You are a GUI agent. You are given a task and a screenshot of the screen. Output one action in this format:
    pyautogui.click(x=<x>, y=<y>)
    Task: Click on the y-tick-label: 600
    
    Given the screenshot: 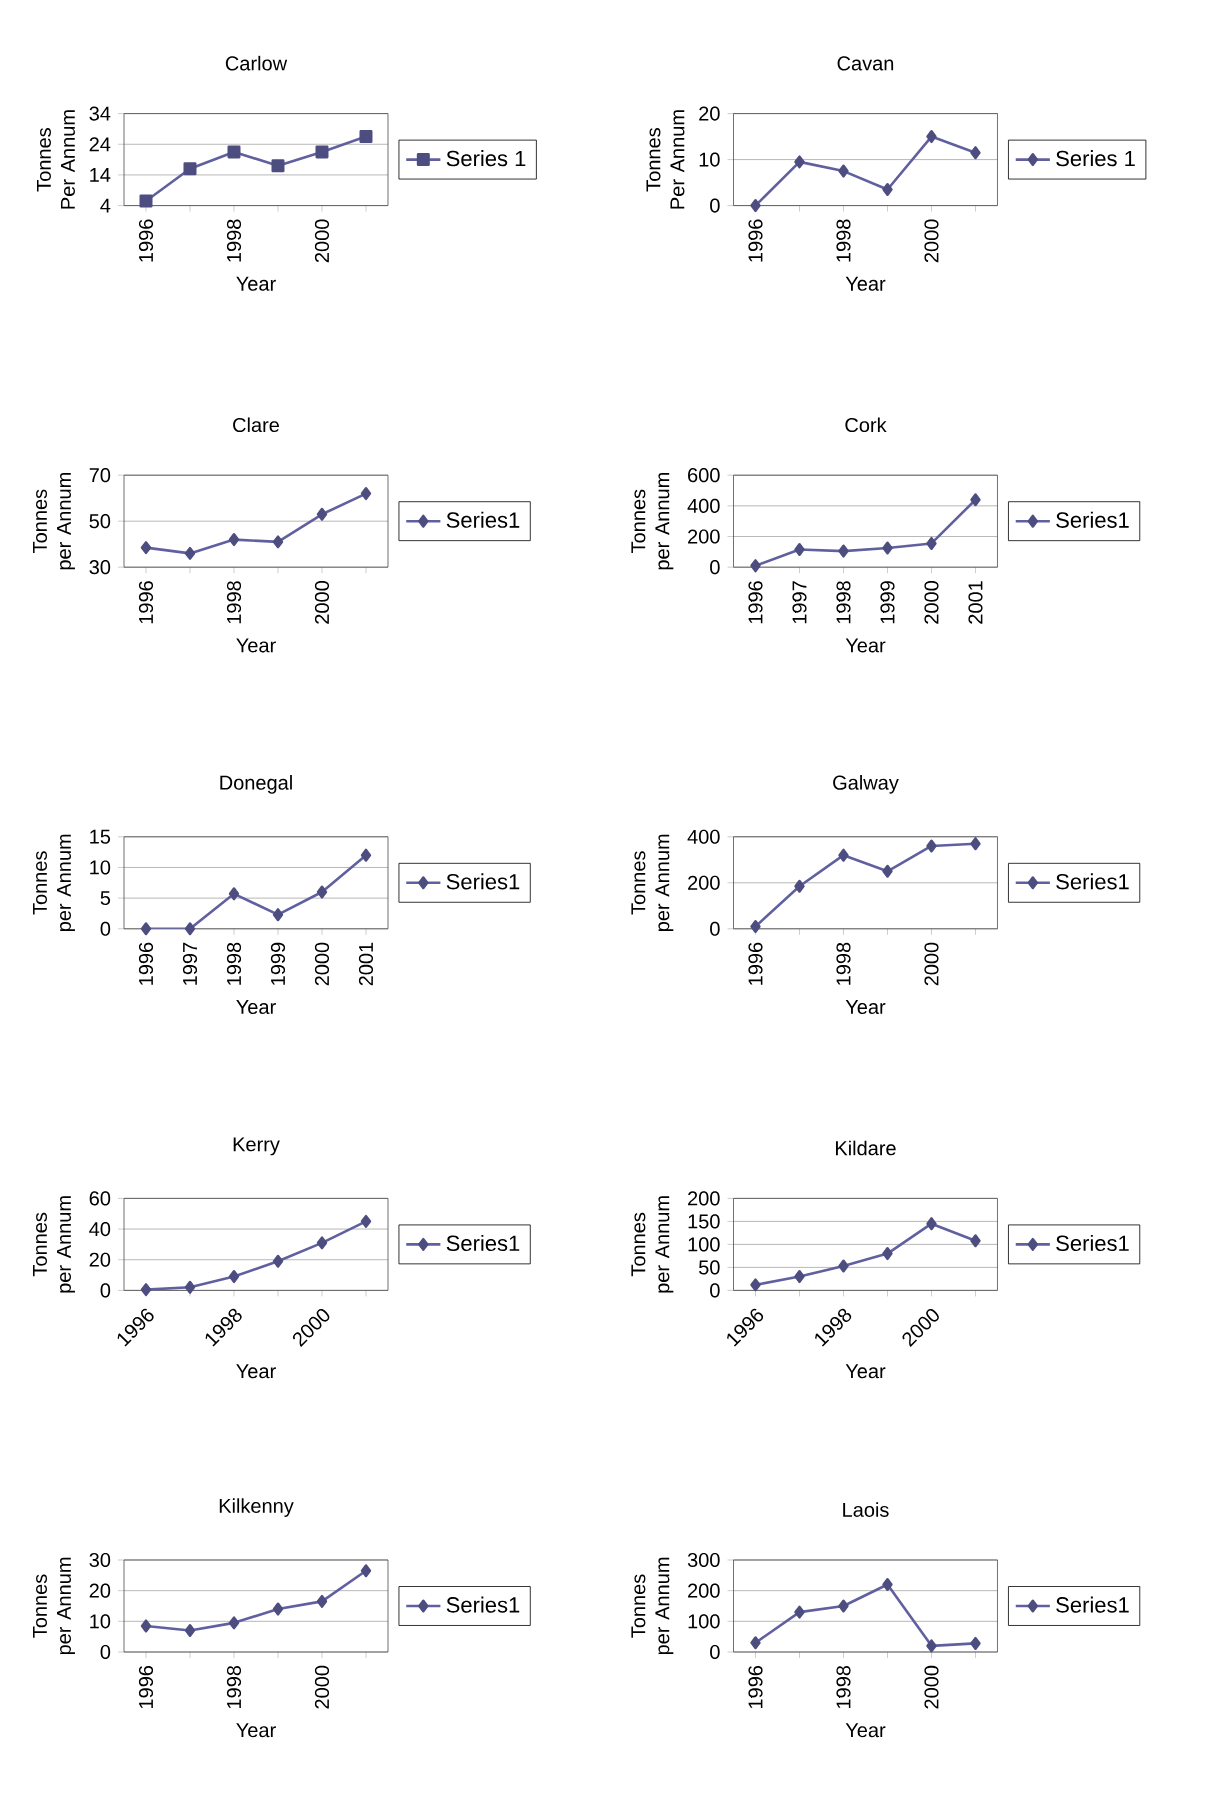 What is the action you would take?
    pyautogui.click(x=704, y=475)
    